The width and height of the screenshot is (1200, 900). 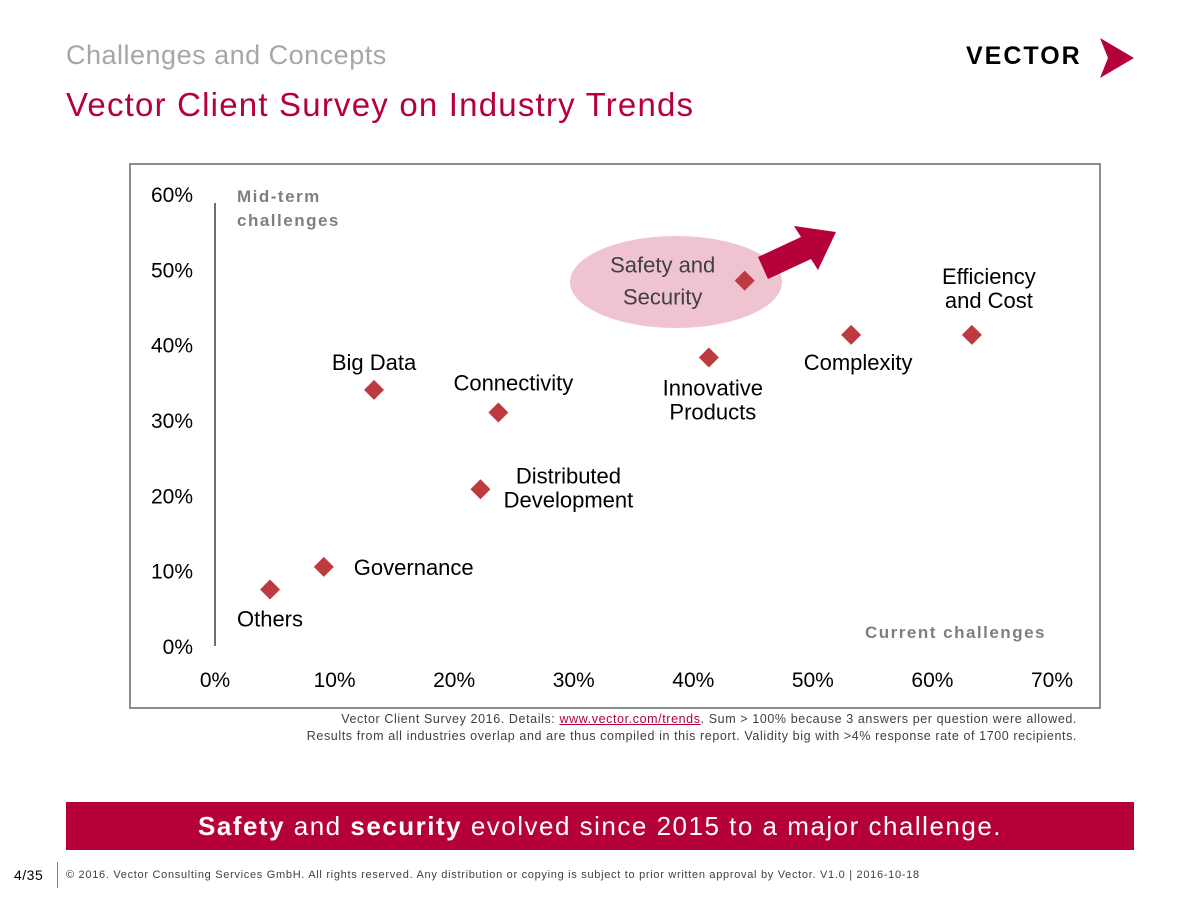 I want to click on data-label: Safety and Security, so click(x=662, y=281).